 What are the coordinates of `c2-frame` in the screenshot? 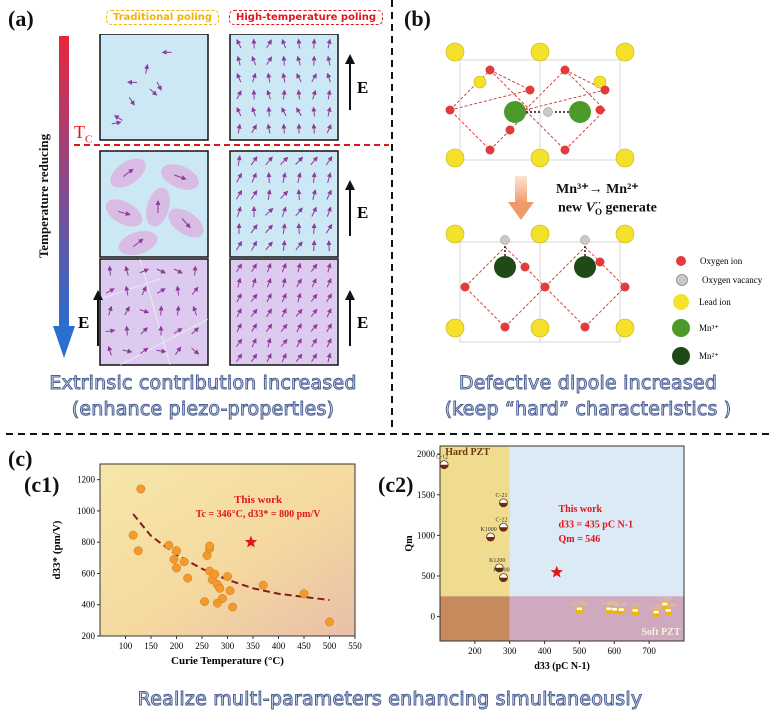 It's located at (562, 543).